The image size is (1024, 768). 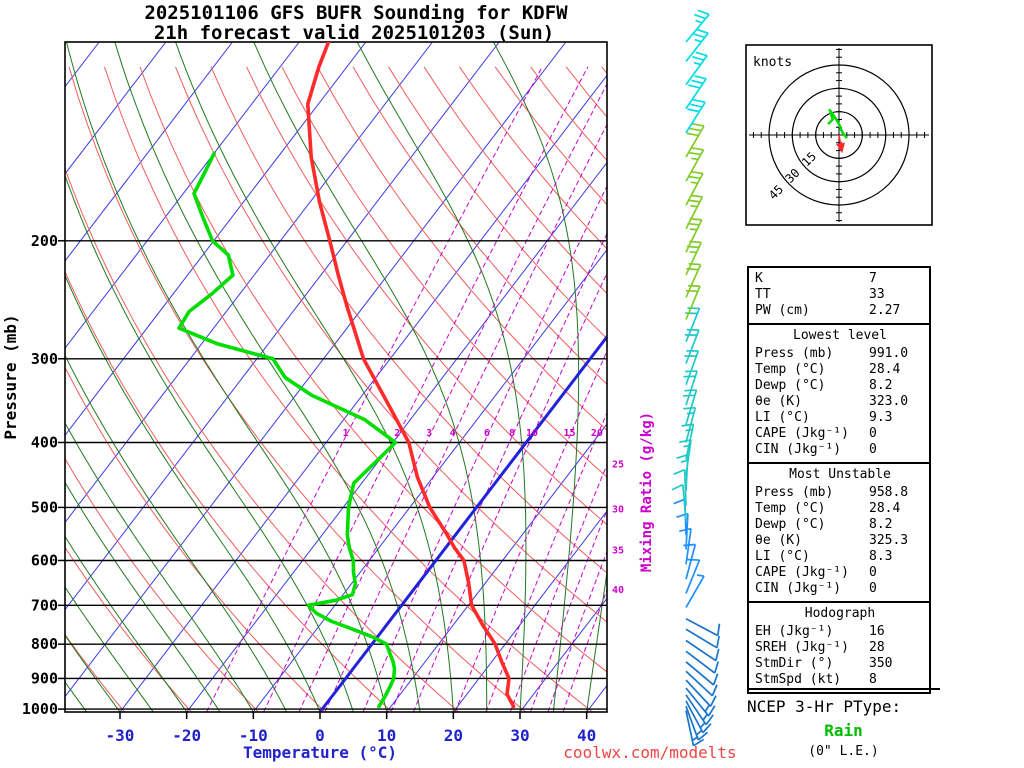 I want to click on stat-row: CAPE (Jkg⁻¹) 0, so click(x=840, y=573).